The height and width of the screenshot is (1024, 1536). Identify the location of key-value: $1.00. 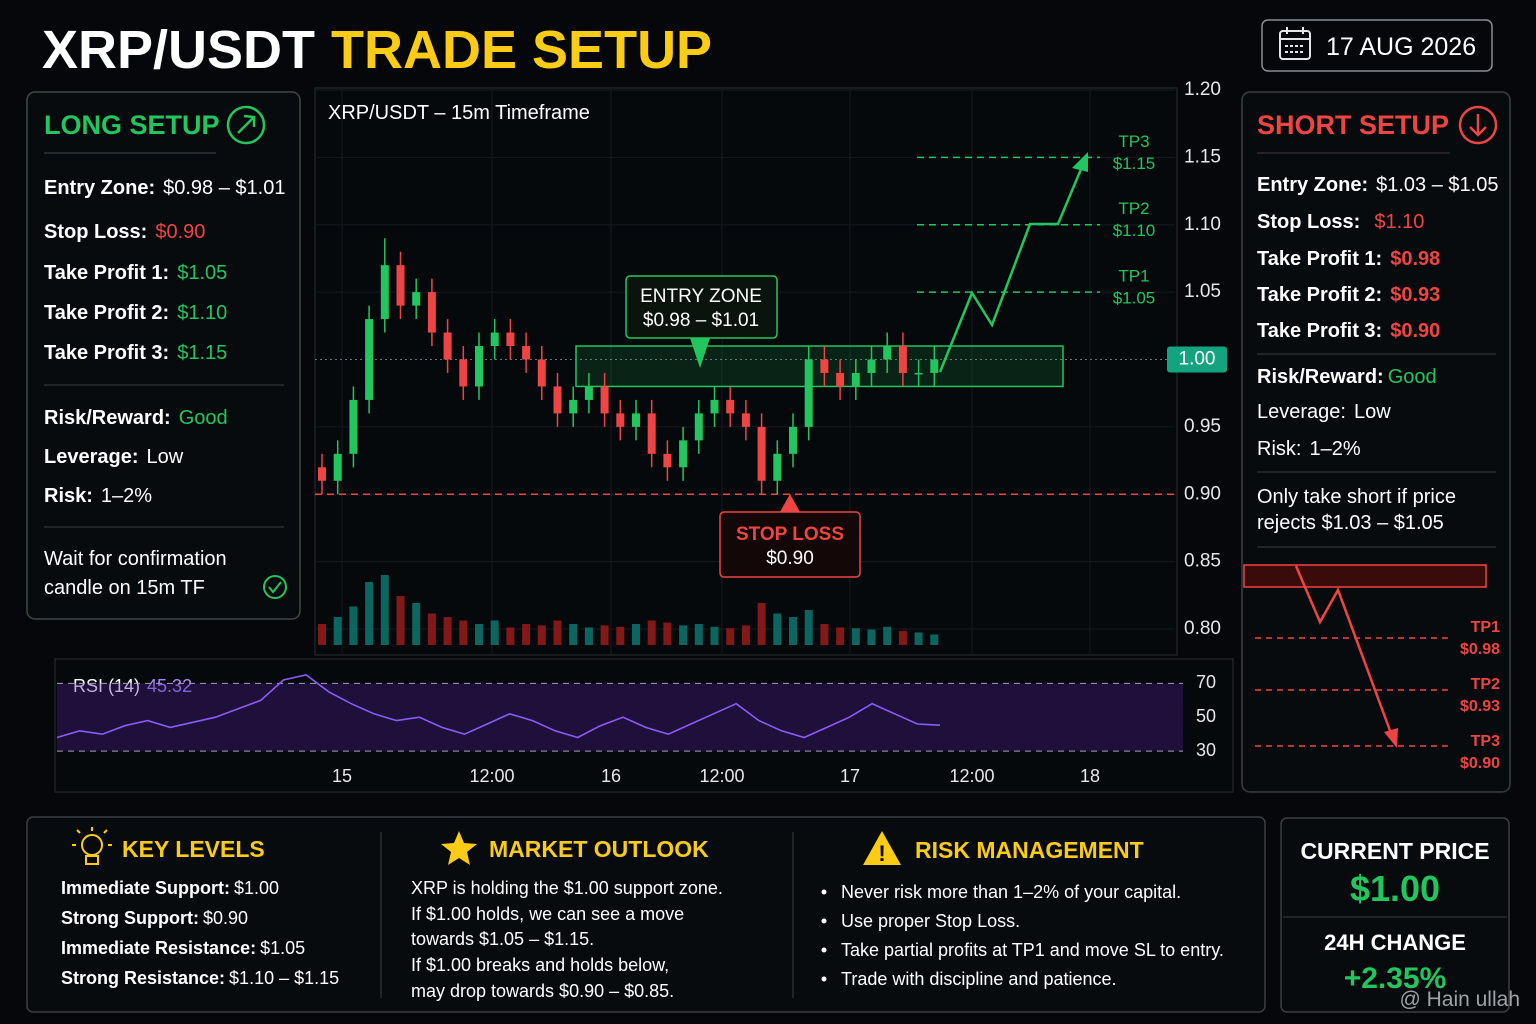
(256, 888).